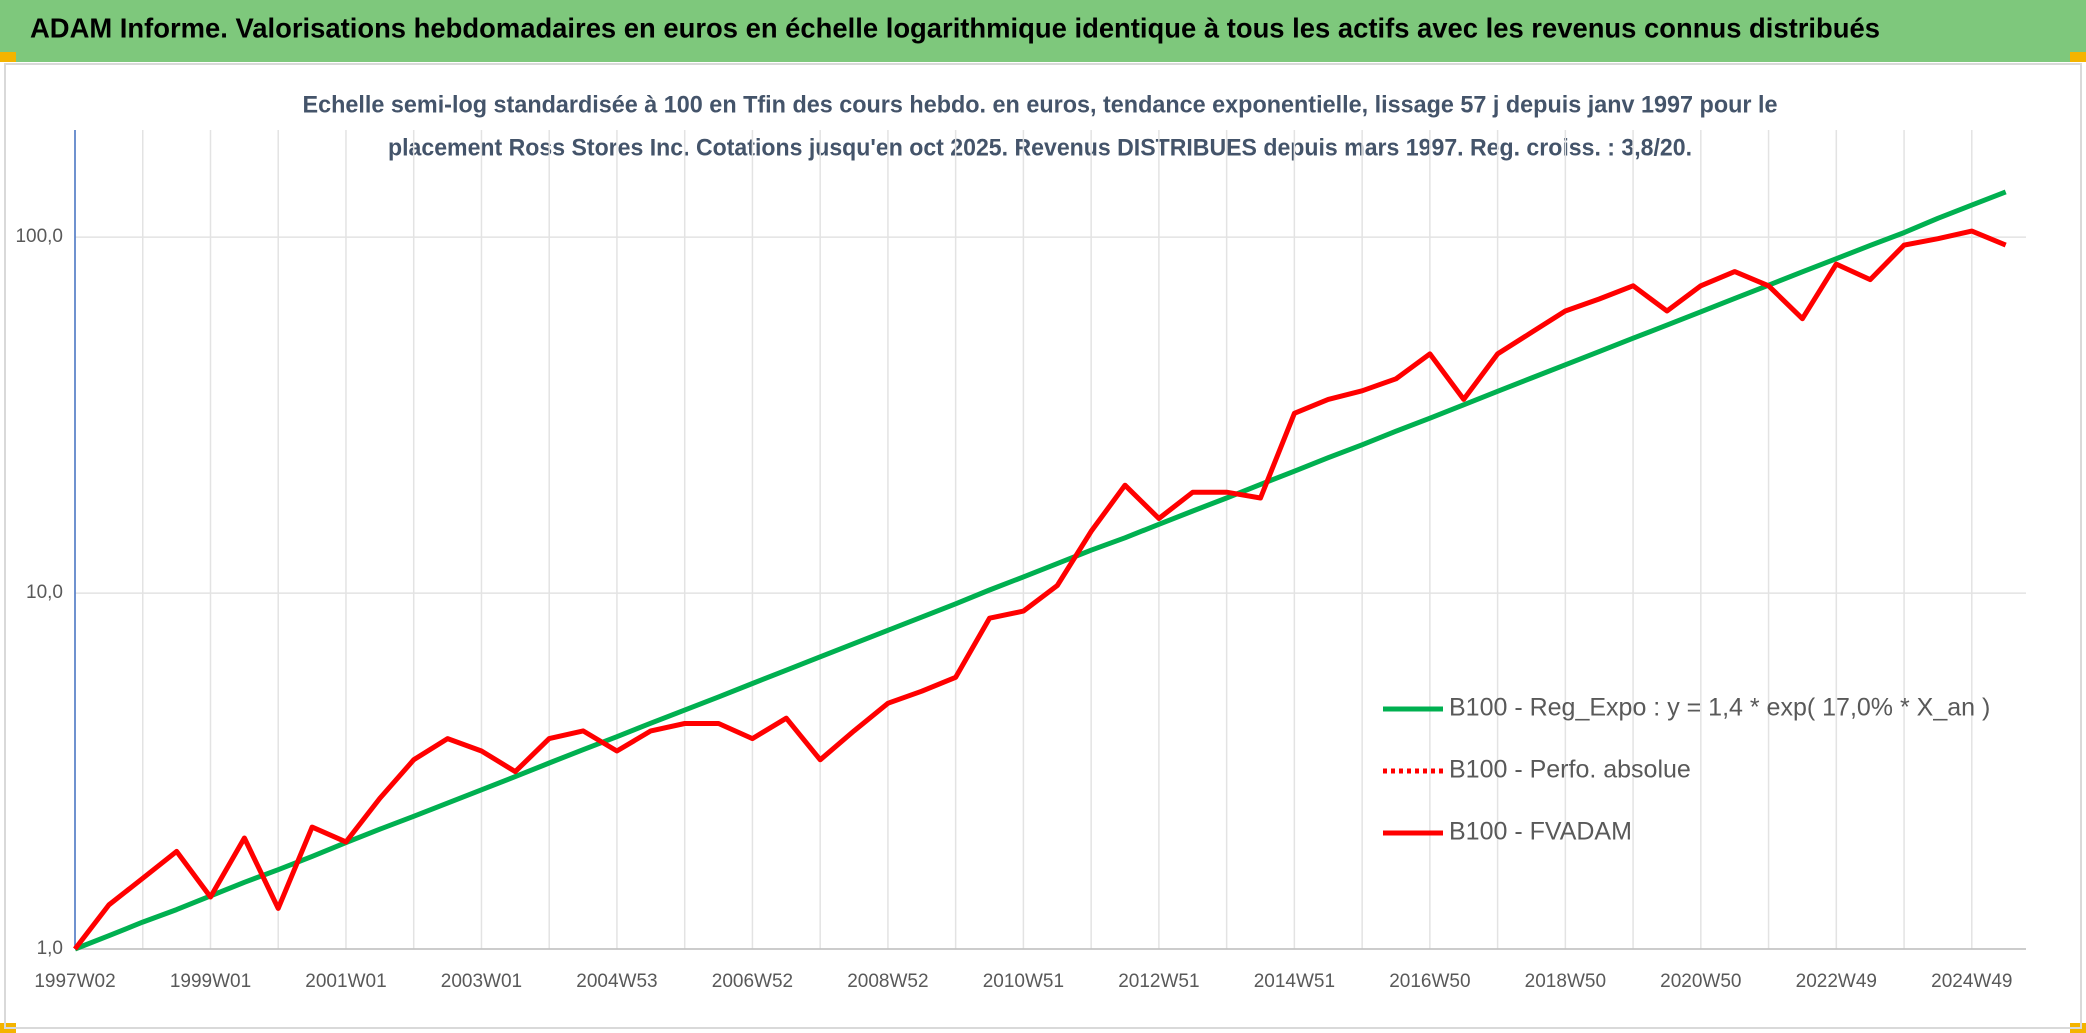  What do you see at coordinates (345, 981) in the screenshot?
I see `x-tick-label: 2001W01` at bounding box center [345, 981].